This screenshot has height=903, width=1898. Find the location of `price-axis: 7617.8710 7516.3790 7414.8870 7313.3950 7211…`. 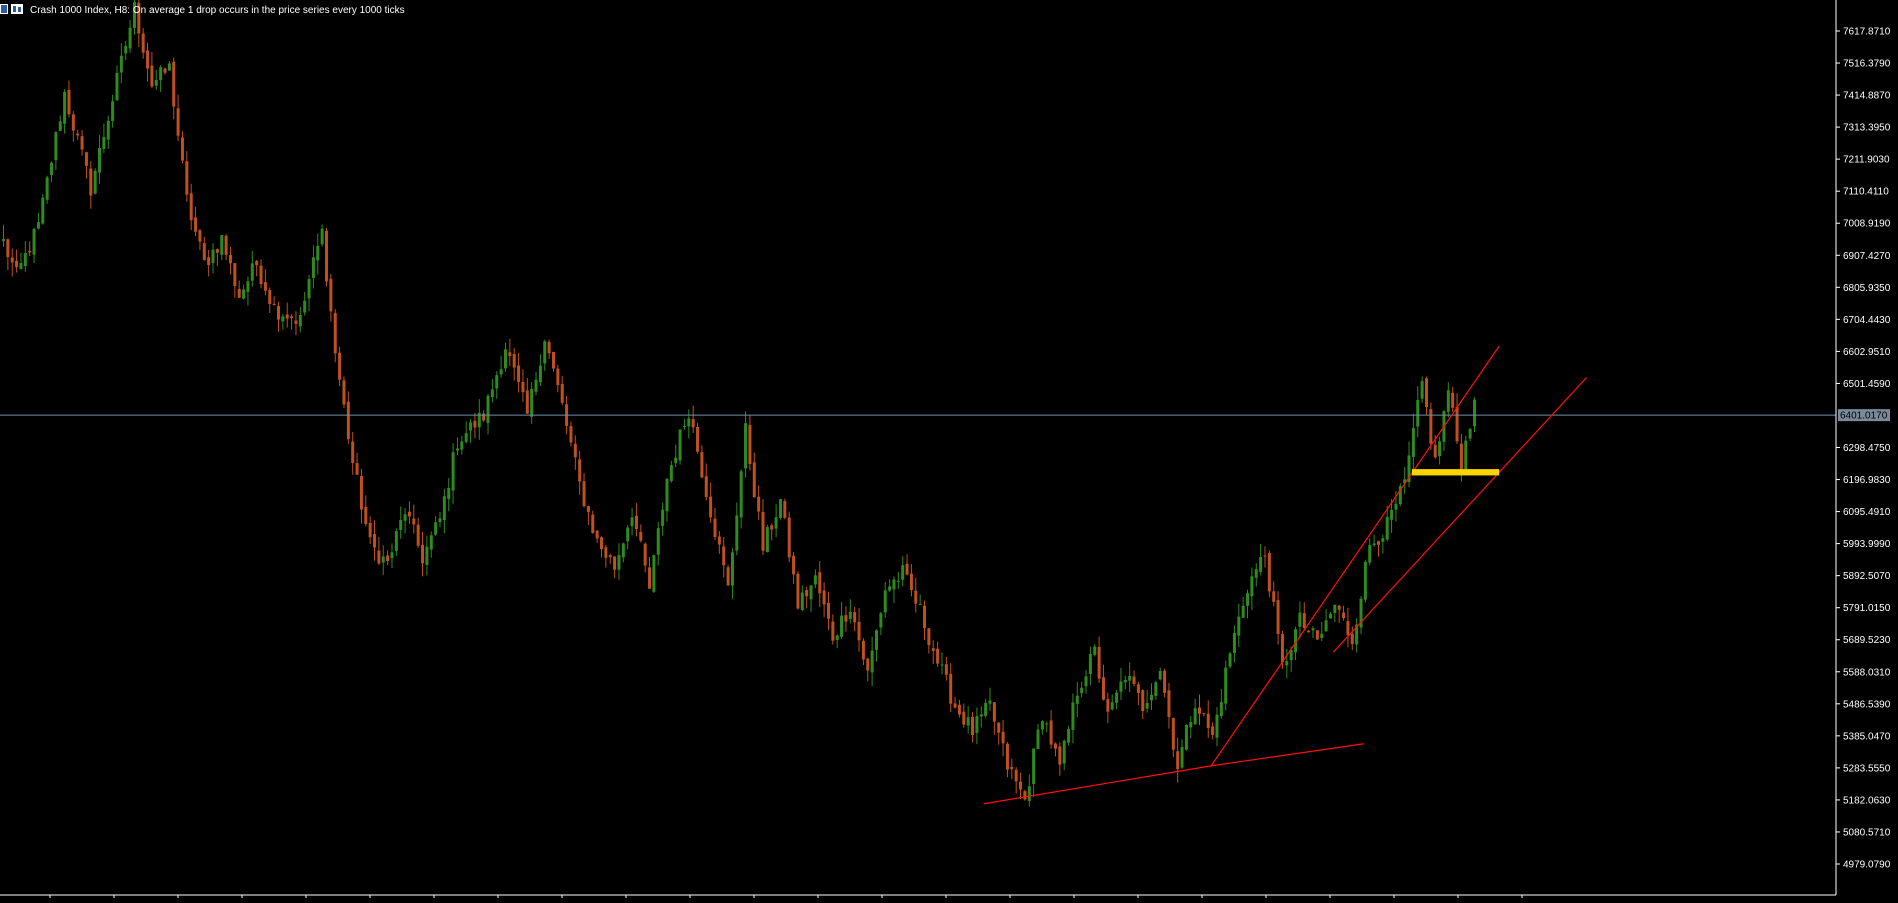

price-axis: 7617.8710 7516.3790 7414.8870 7313.3950 7211… is located at coordinates (1863, 447).